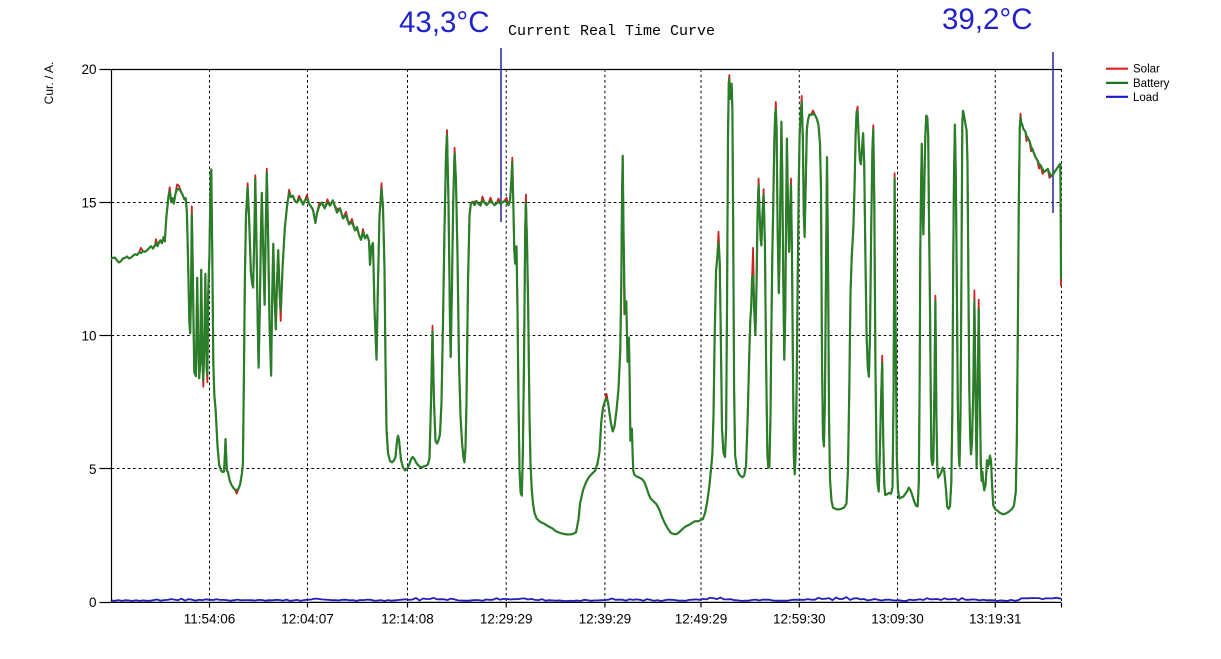 The height and width of the screenshot is (659, 1221). I want to click on svg-text: 12:04:07, so click(307, 619).